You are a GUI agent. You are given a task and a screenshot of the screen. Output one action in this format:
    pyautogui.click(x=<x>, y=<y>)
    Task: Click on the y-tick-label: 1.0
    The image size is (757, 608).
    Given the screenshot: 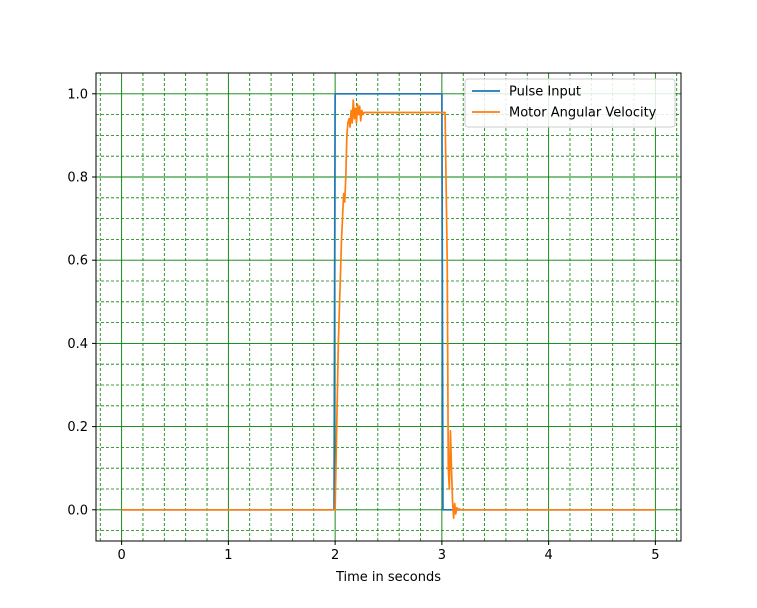 What is the action you would take?
    pyautogui.click(x=77, y=94)
    